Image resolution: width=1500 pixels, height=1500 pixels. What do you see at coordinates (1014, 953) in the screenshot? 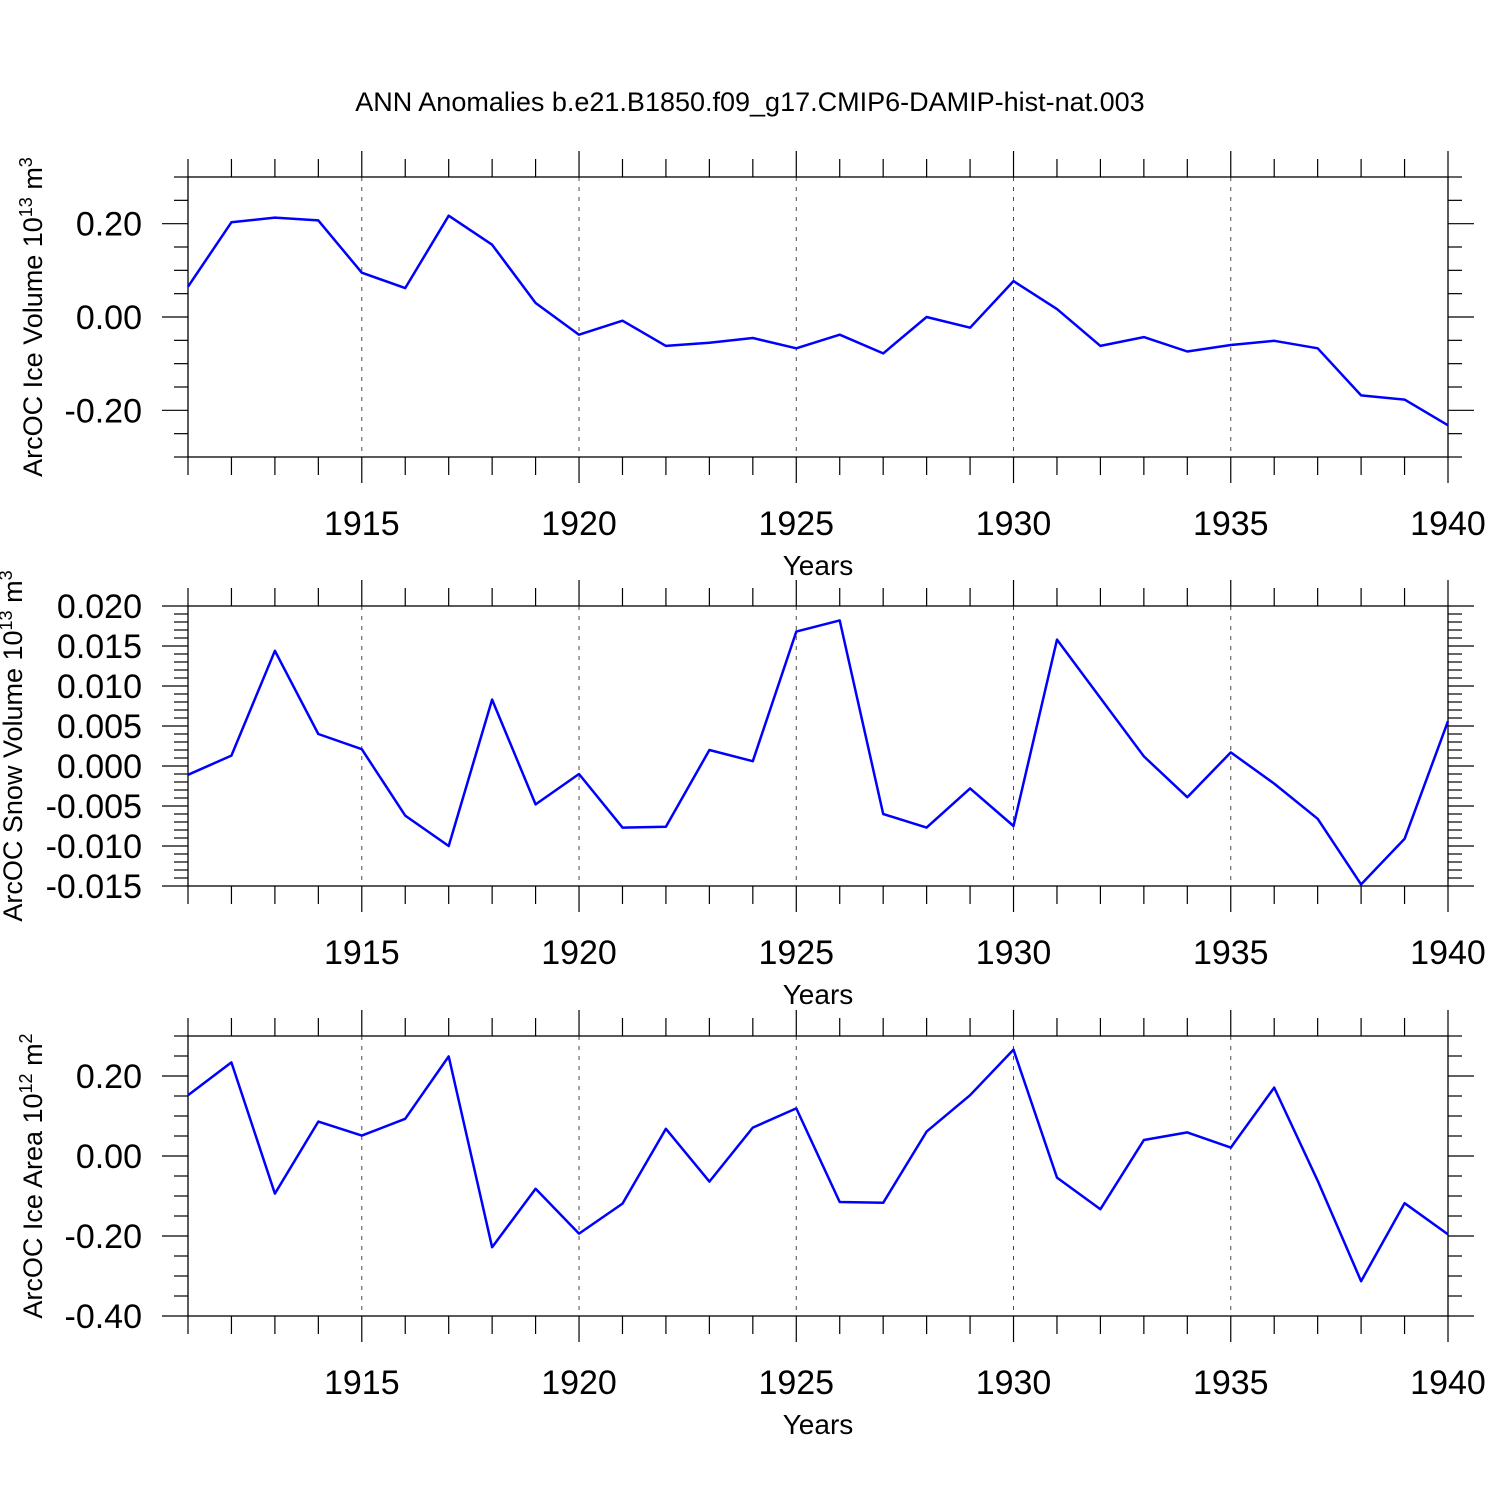
I see `panel-1-x-tick-label: 1930` at bounding box center [1014, 953].